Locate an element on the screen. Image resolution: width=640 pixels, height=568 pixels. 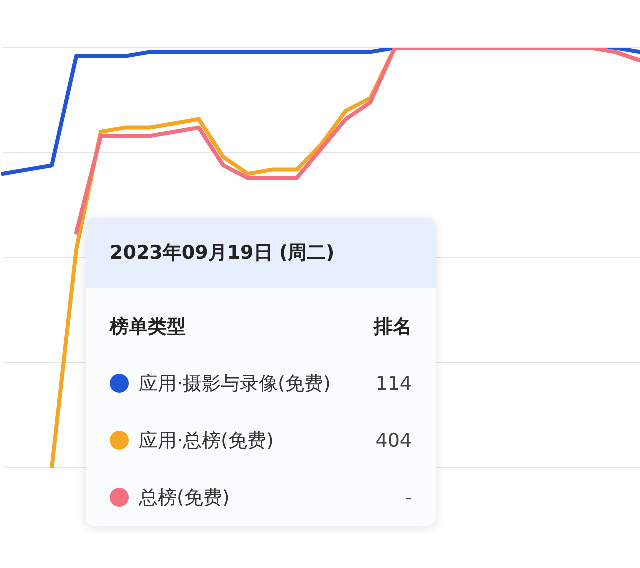
annotation: 114 is located at coordinates (394, 383).